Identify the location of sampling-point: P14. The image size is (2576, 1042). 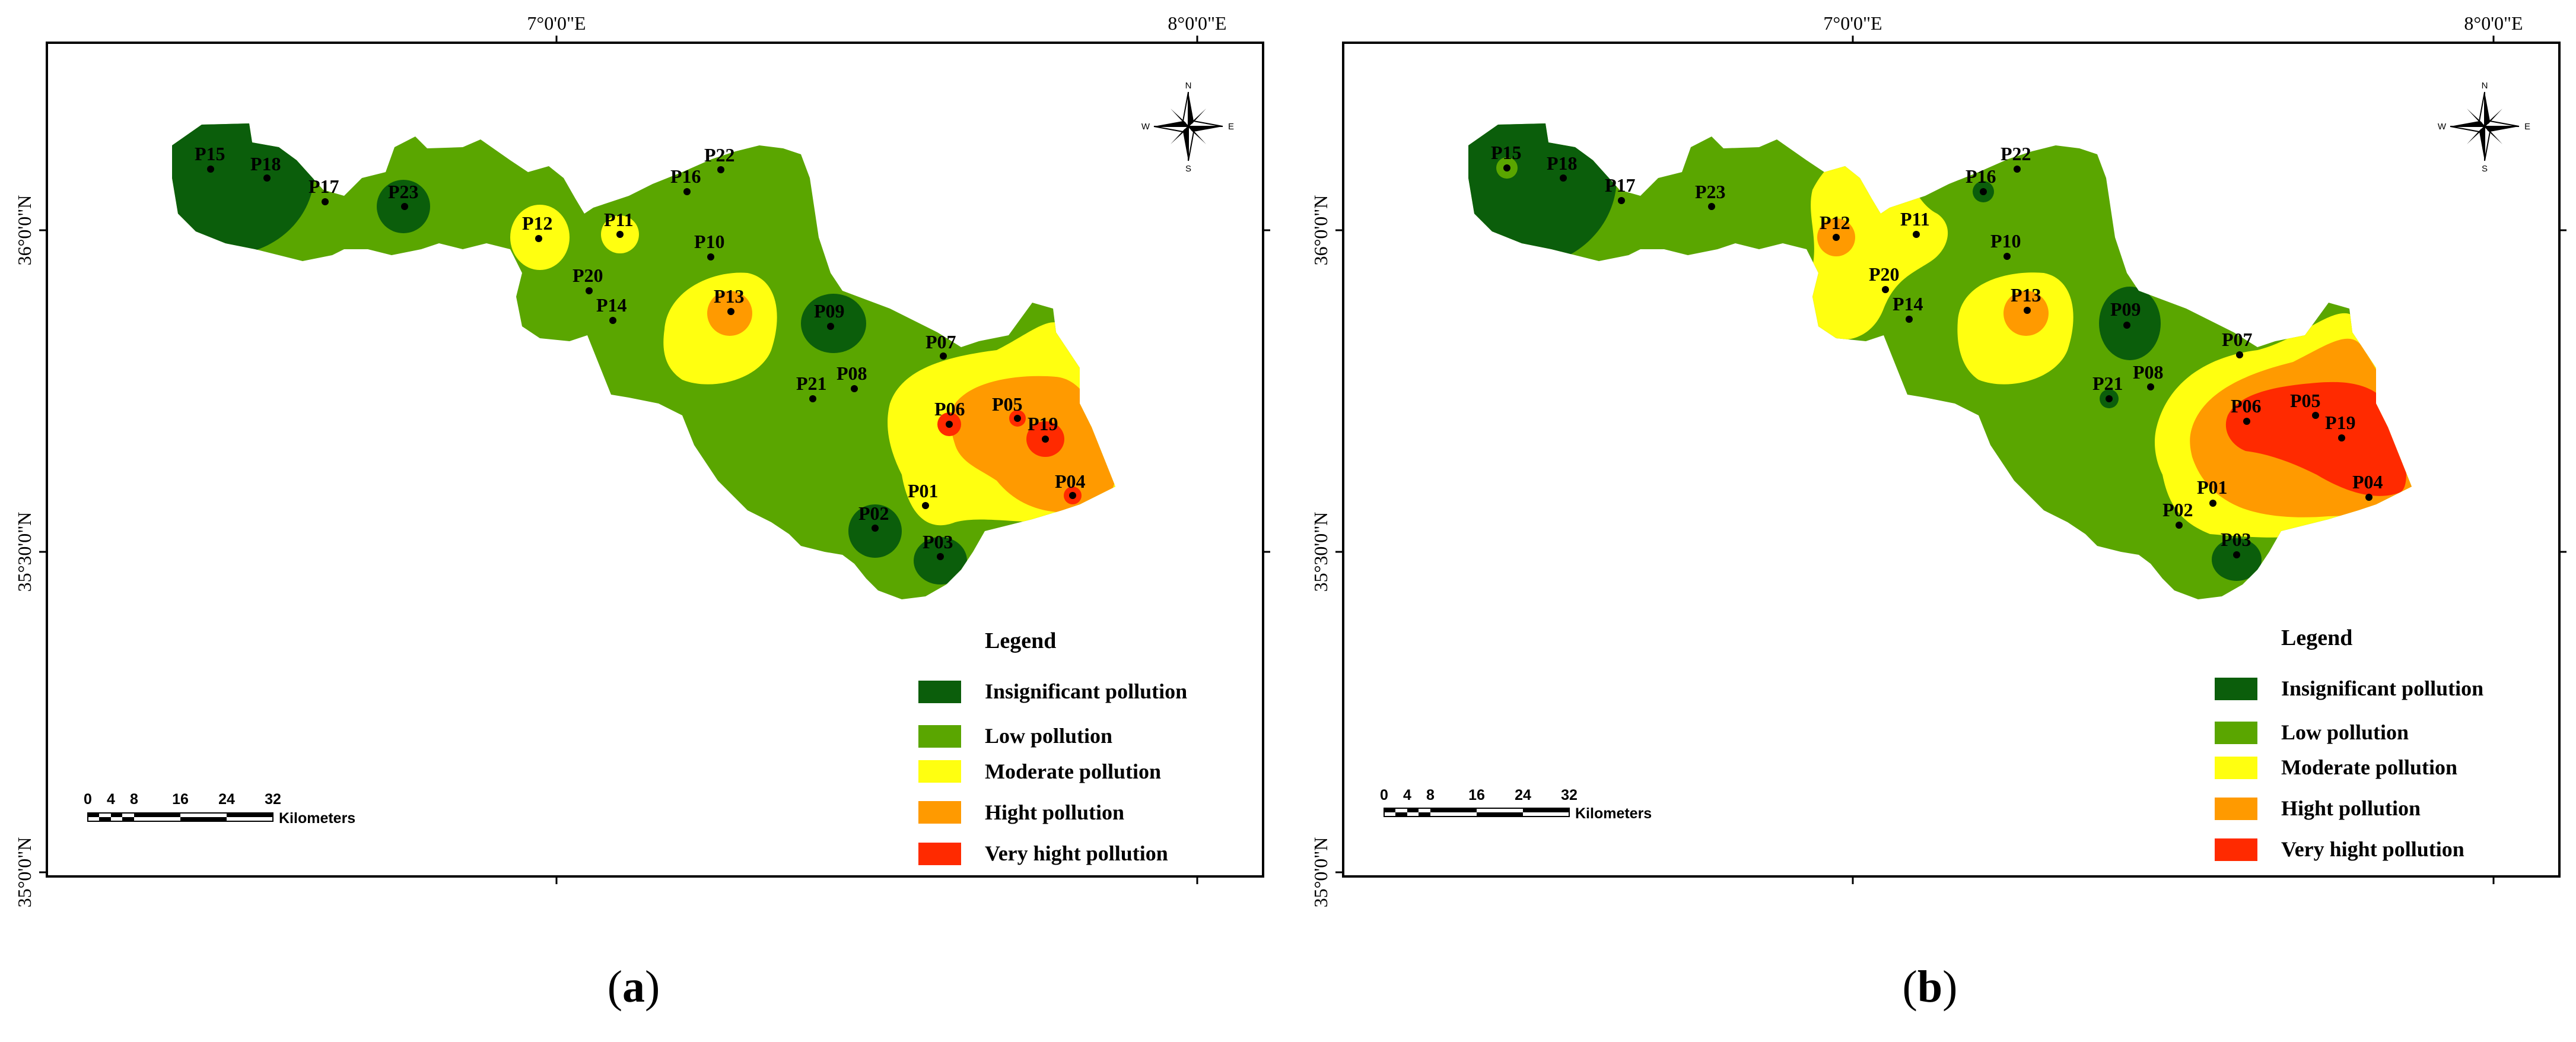
(1908, 308).